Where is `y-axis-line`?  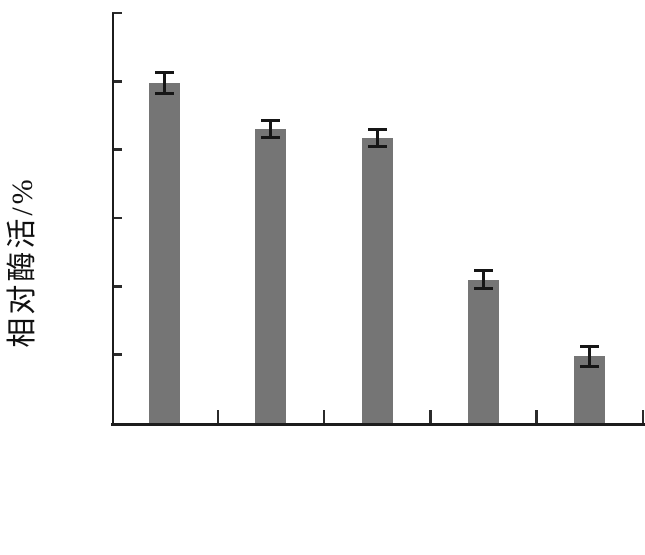 y-axis-line is located at coordinates (112, 219).